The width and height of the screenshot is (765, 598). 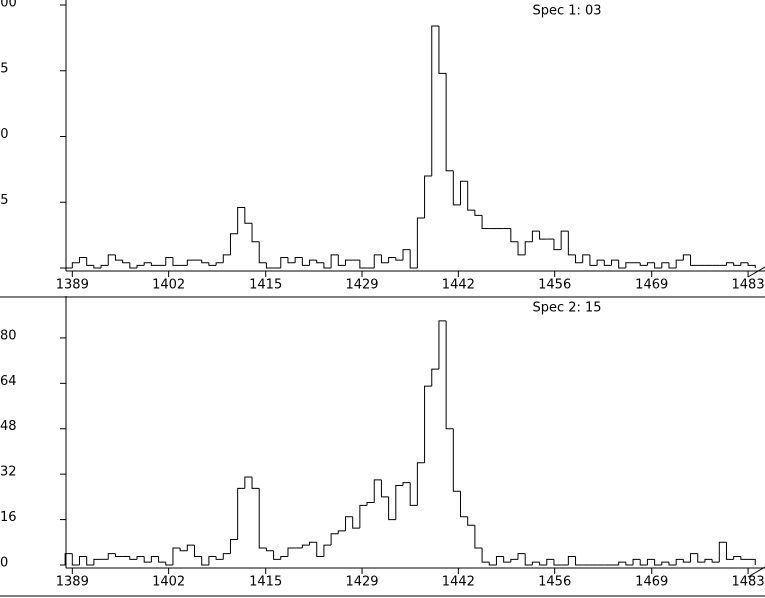 I want to click on y-tick-label: 48, so click(x=8, y=426).